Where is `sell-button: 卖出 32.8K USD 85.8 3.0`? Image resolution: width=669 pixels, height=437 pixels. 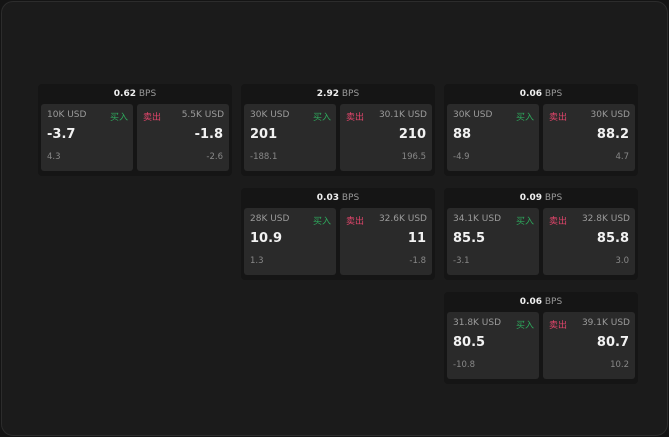
sell-button: 卖出 32.8K USD 85.8 3.0 is located at coordinates (589, 241).